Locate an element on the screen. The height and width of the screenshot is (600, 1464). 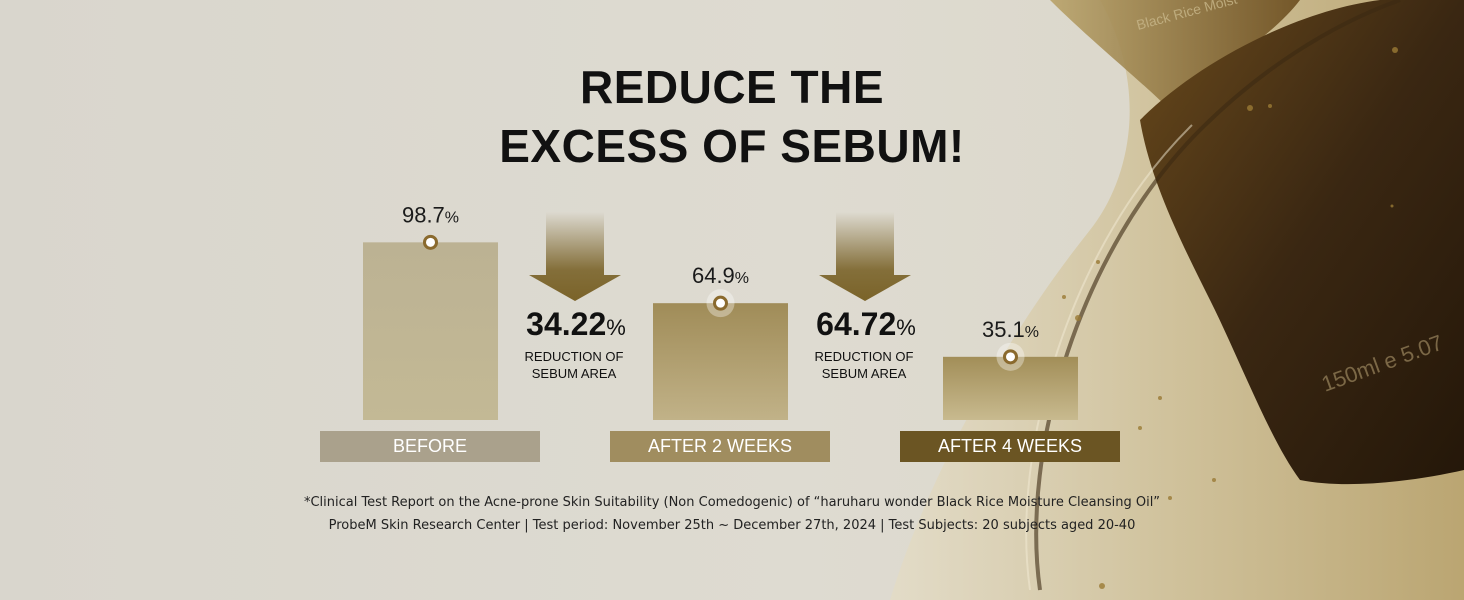
value-label-1: 98.7% is located at coordinates (430, 214).